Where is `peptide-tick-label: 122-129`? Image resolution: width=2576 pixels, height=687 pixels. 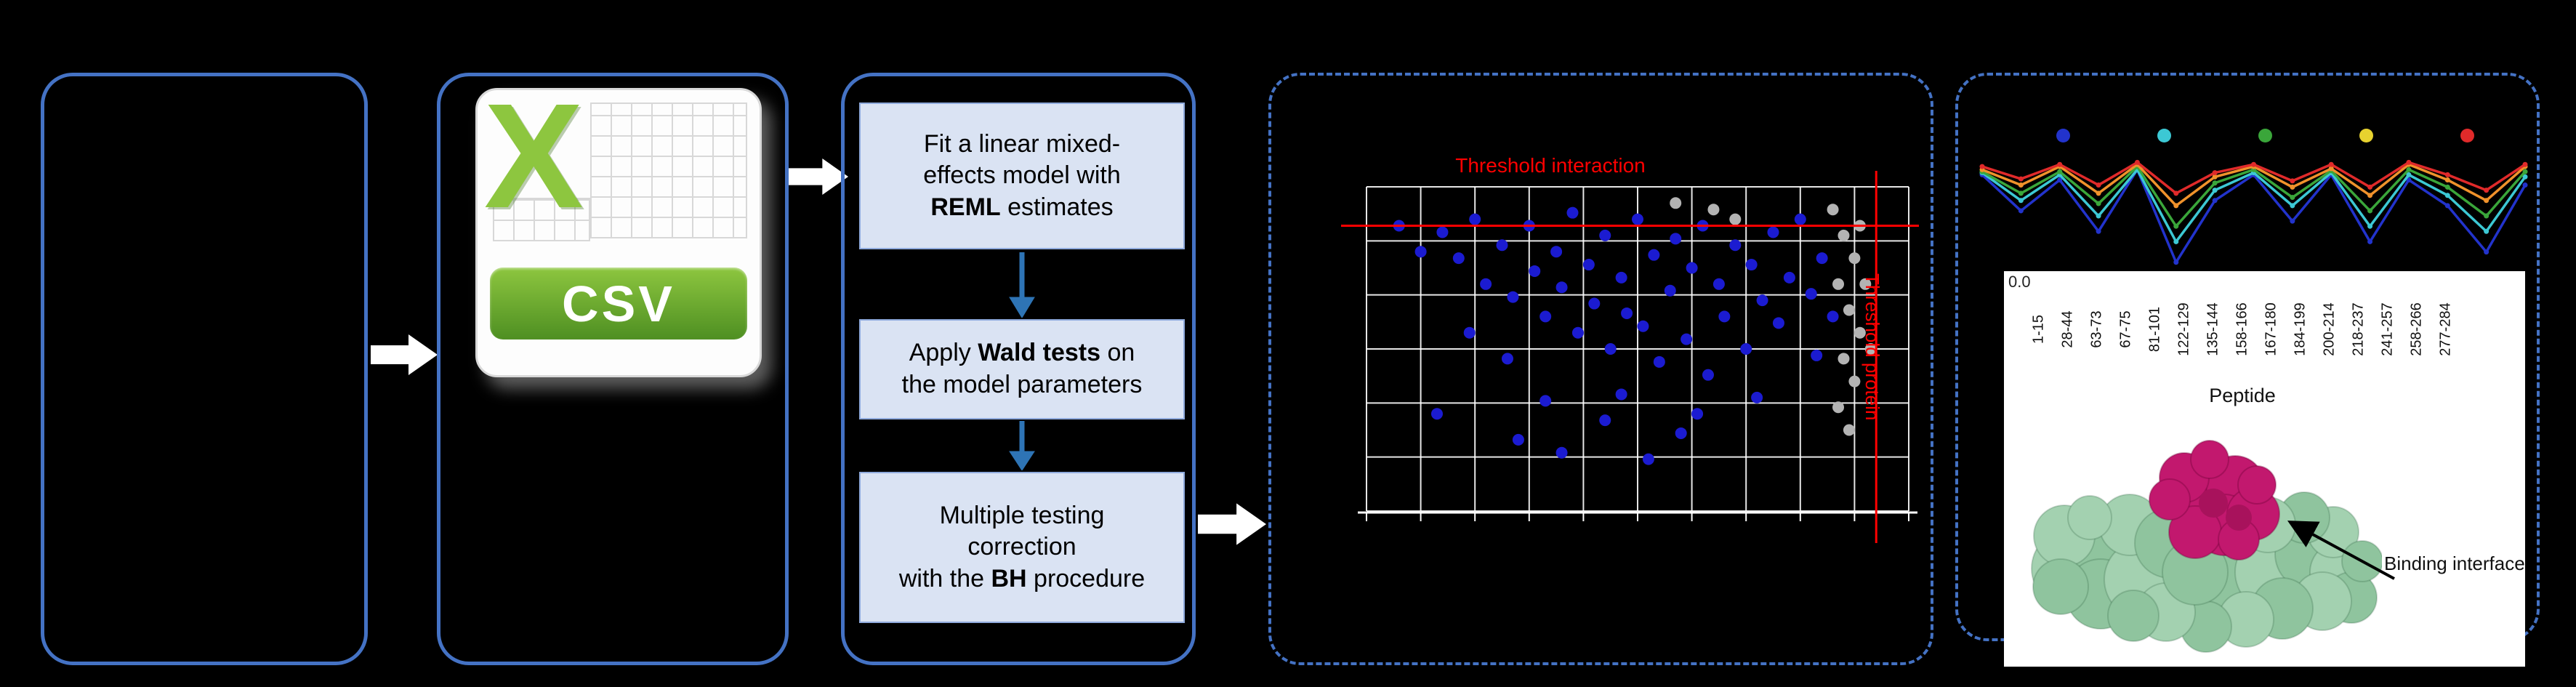 peptide-tick-label: 122-129 is located at coordinates (2183, 329).